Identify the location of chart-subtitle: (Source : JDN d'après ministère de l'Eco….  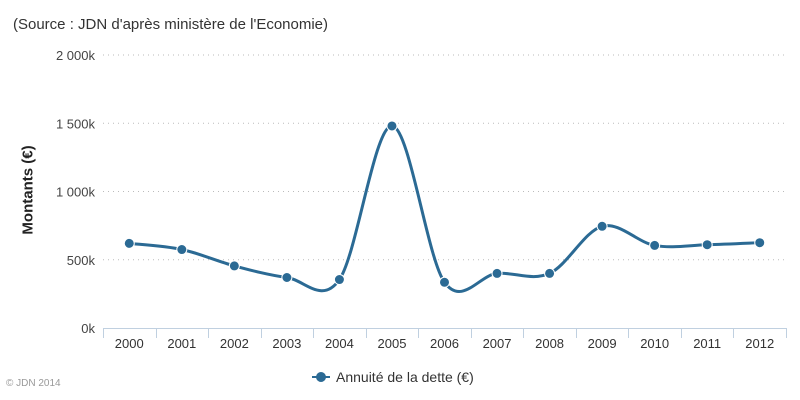
(171, 24).